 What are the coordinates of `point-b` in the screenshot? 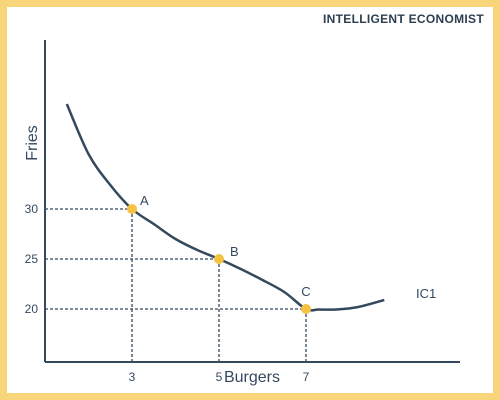 It's located at (219, 259).